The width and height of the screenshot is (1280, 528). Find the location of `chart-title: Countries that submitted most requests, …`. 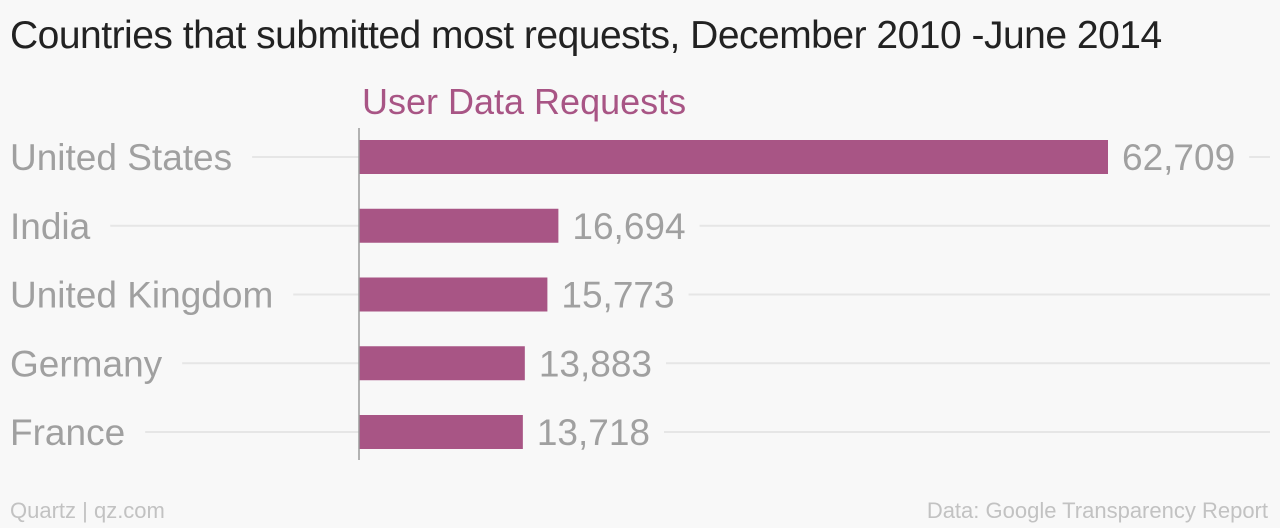

chart-title: Countries that submitted most requests, … is located at coordinates (586, 35).